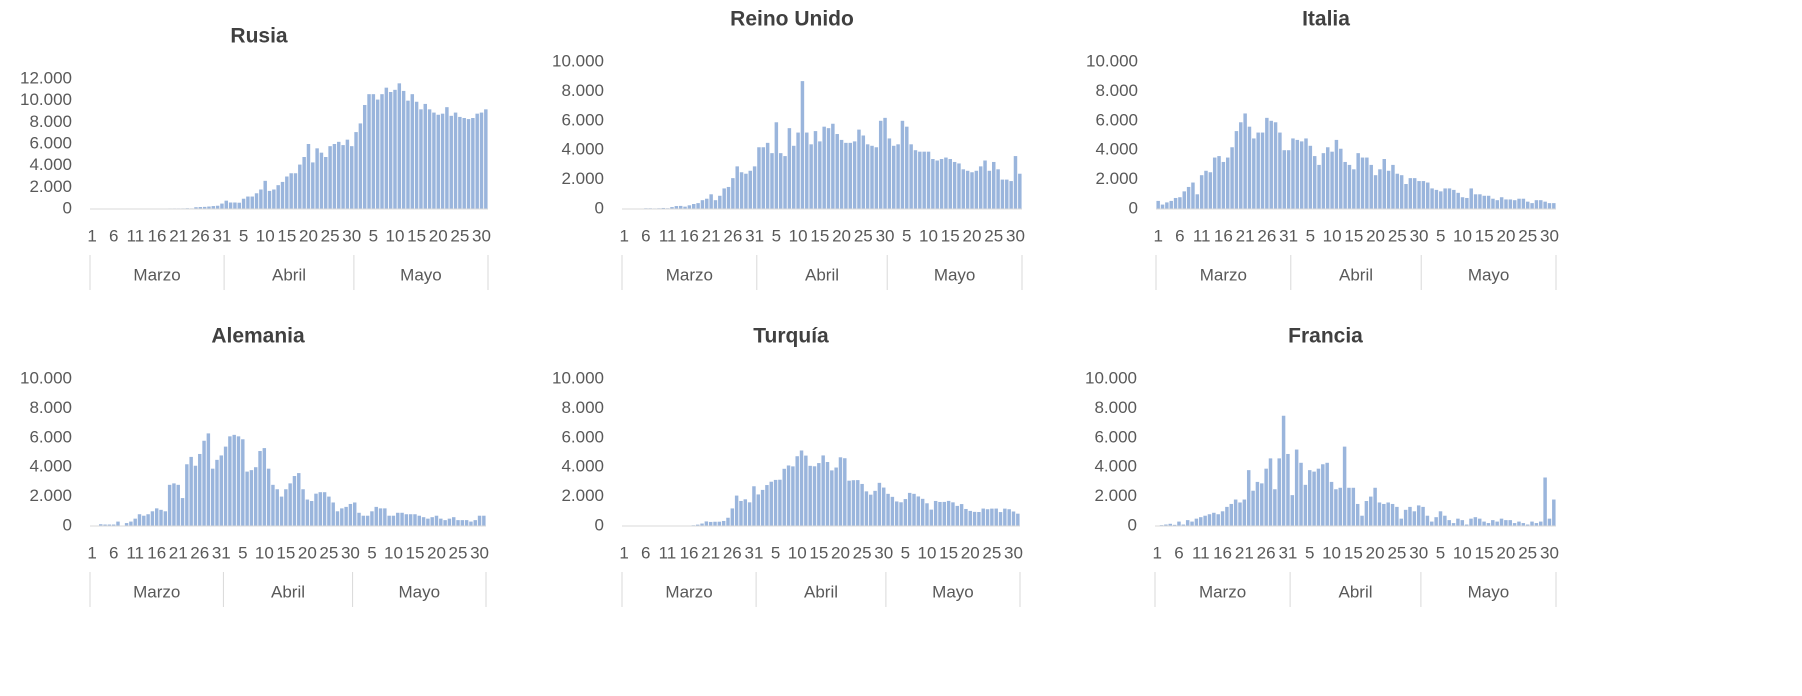 Image resolution: width=1802 pixels, height=696 pixels. I want to click on y-tick-label: 6.000, so click(1115, 436).